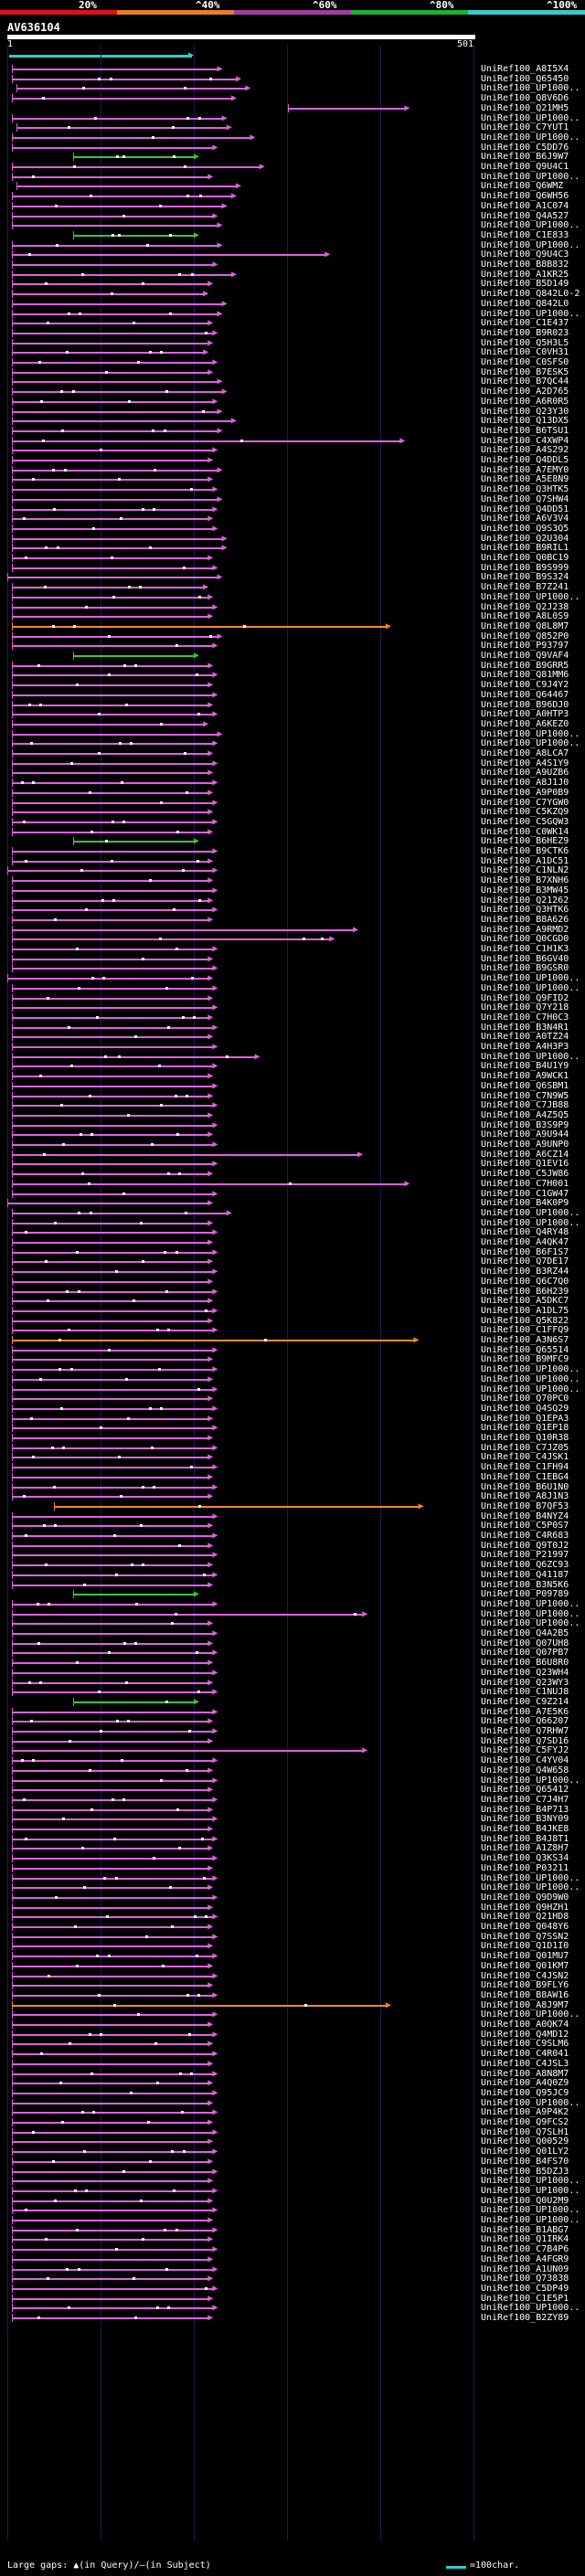  What do you see at coordinates (525, 1007) in the screenshot?
I see `hit-label-link: UniRef100_Q7Y218` at bounding box center [525, 1007].